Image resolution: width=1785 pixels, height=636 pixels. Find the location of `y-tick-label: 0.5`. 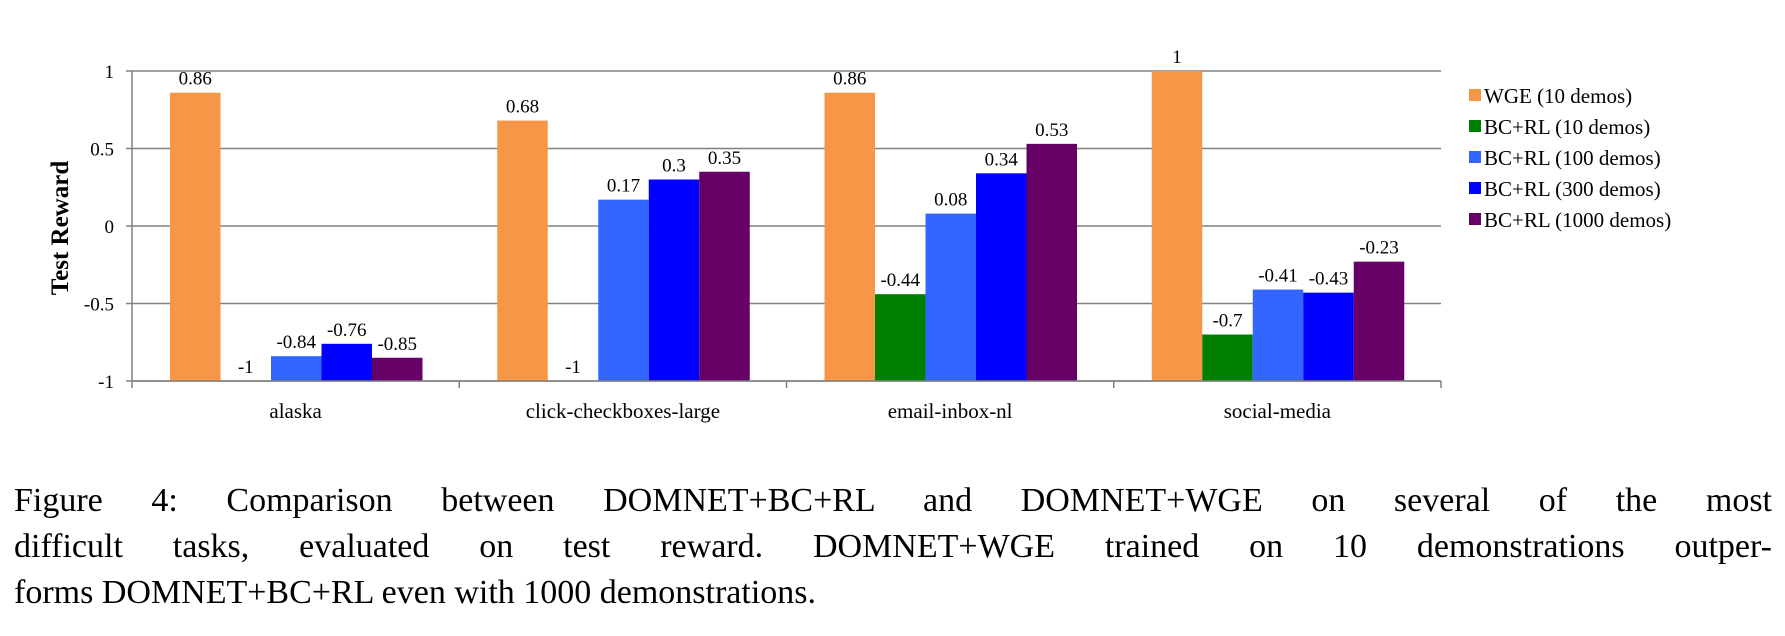

y-tick-label: 0.5 is located at coordinates (102, 150).